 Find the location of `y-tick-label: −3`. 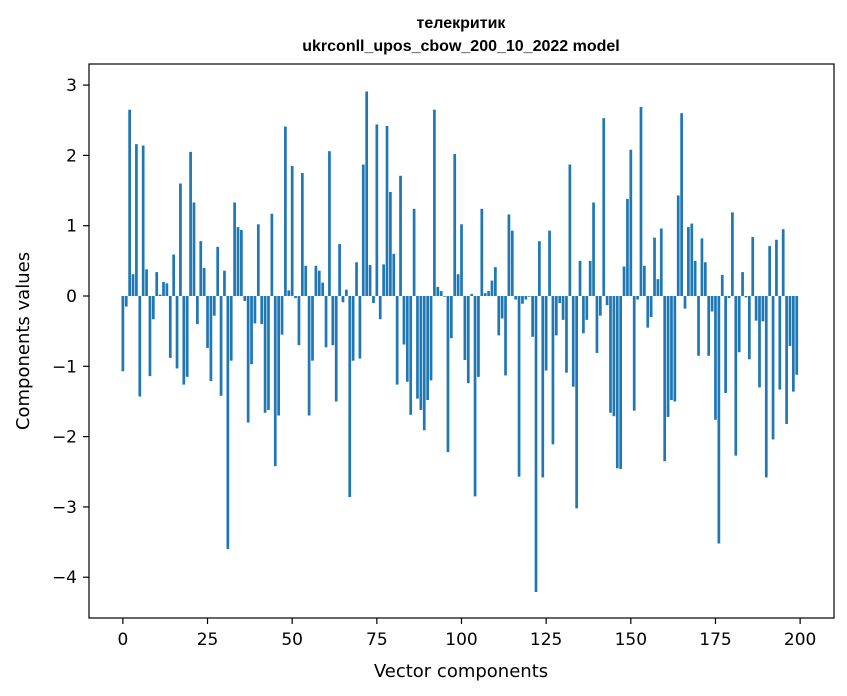

y-tick-label: −3 is located at coordinates (64, 508).